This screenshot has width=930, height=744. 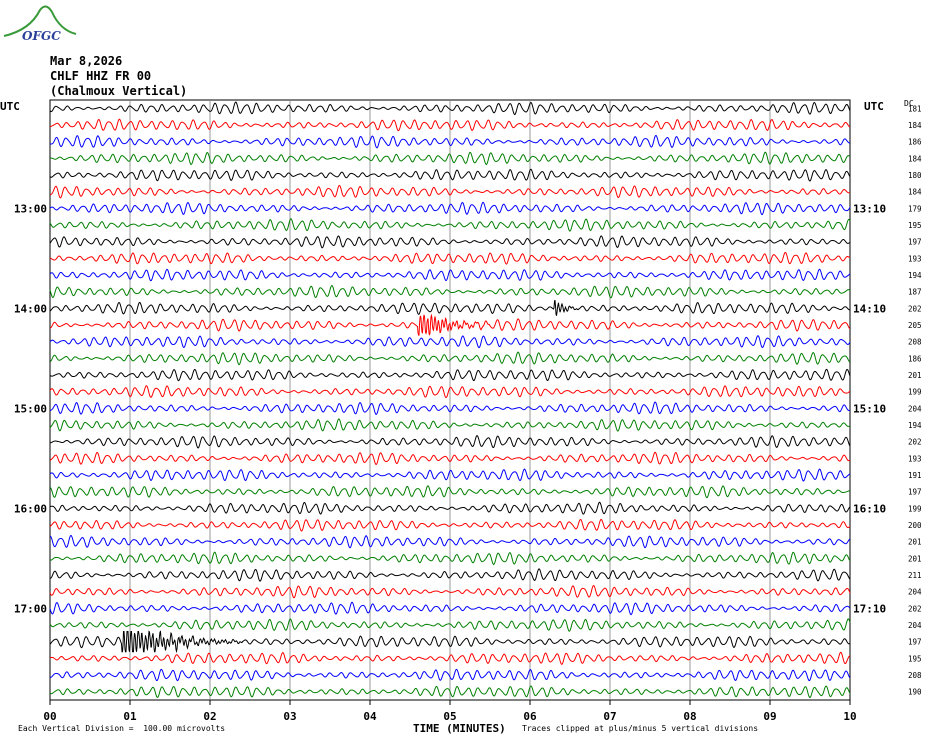 I want to click on dc-offset-value: 191, so click(x=915, y=475).